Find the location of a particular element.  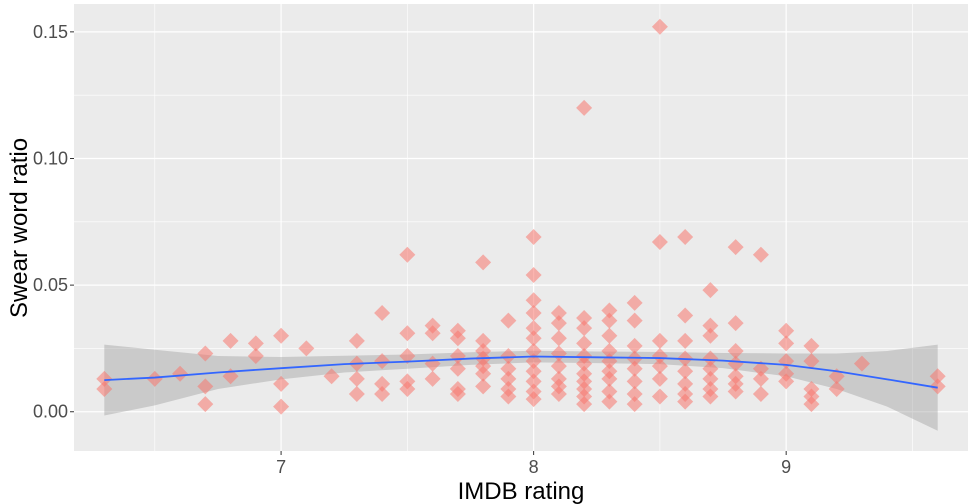

smooth-trend is located at coordinates (521, 372).